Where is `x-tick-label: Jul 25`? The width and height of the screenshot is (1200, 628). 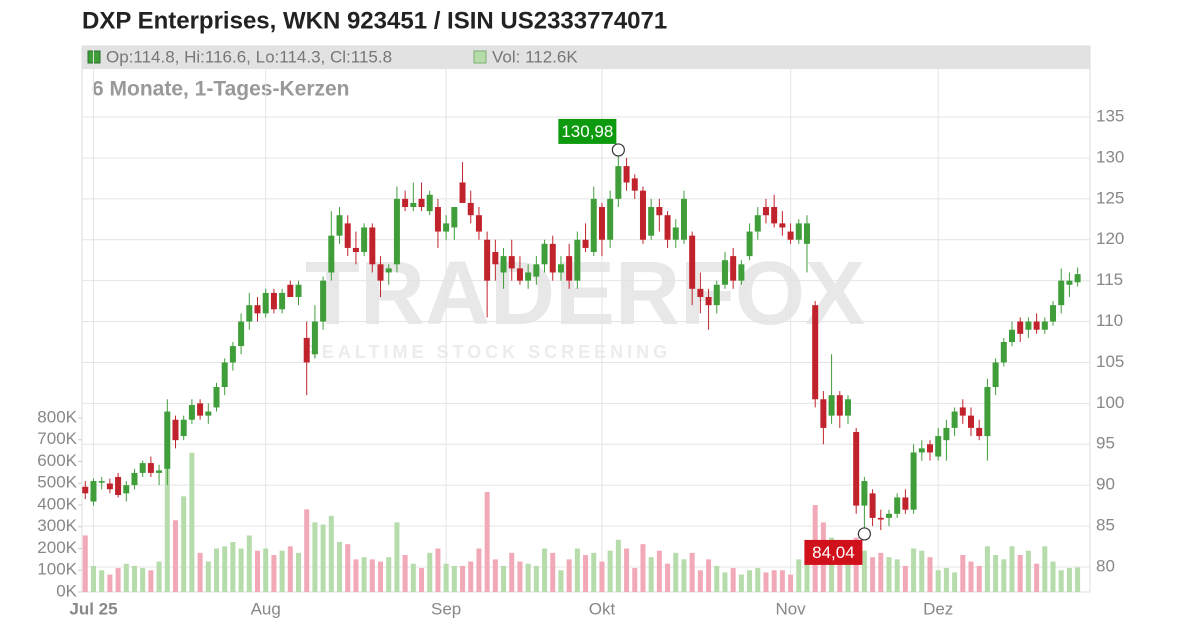
x-tick-label: Jul 25 is located at coordinates (93, 608).